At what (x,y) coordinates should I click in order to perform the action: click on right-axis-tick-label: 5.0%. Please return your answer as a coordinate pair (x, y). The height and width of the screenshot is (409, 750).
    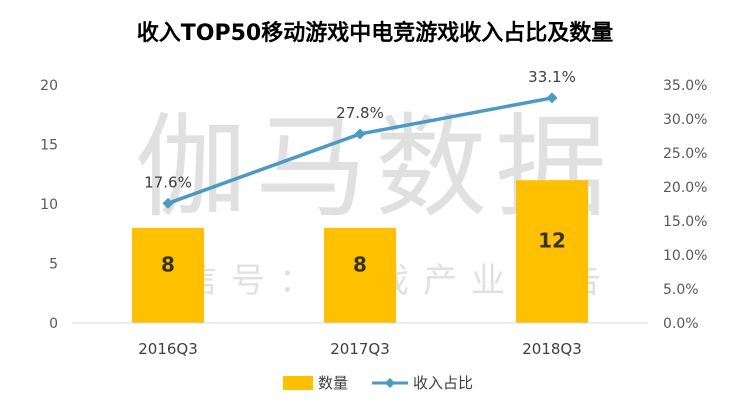
    Looking at the image, I should click on (681, 290).